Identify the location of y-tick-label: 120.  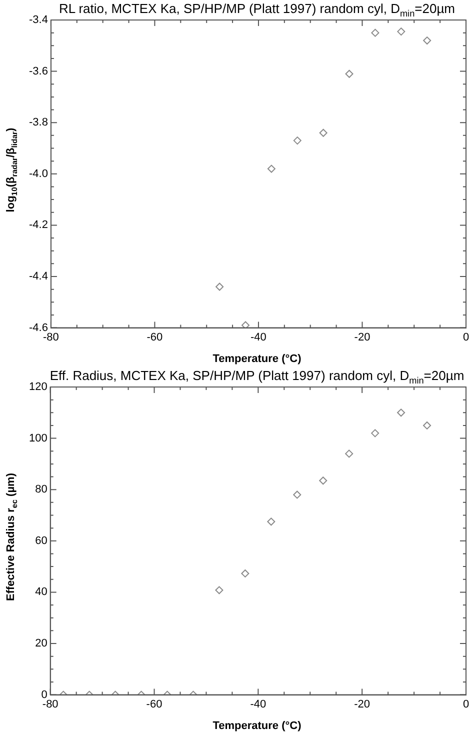
(38, 387).